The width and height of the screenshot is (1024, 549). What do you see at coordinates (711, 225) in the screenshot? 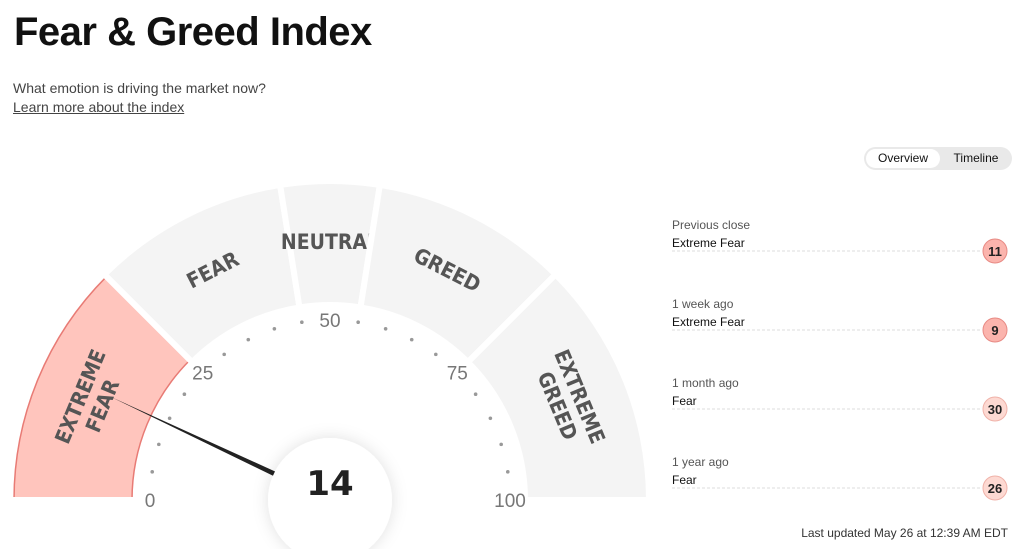
I see `history-period: Previous close` at bounding box center [711, 225].